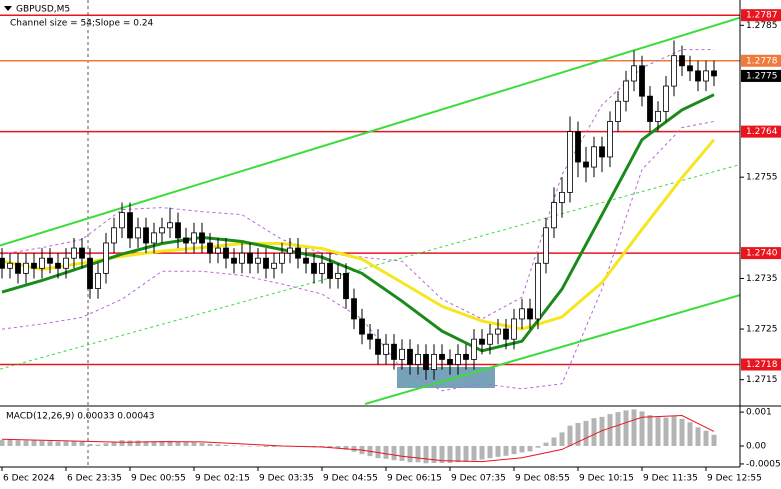 Image resolution: width=781 pixels, height=489 pixels. What do you see at coordinates (670, 479) in the screenshot?
I see `x-tick-label: 9 Dec 11:35` at bounding box center [670, 479].